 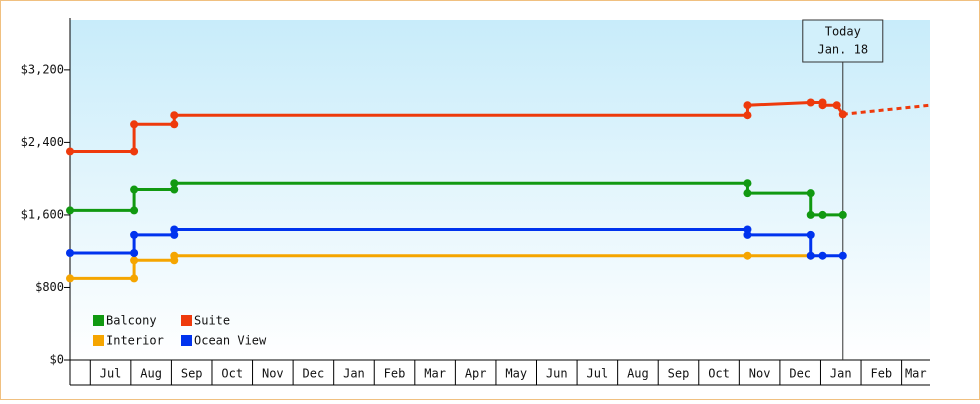 I want to click on y-tick-label: $800, so click(x=49, y=287).